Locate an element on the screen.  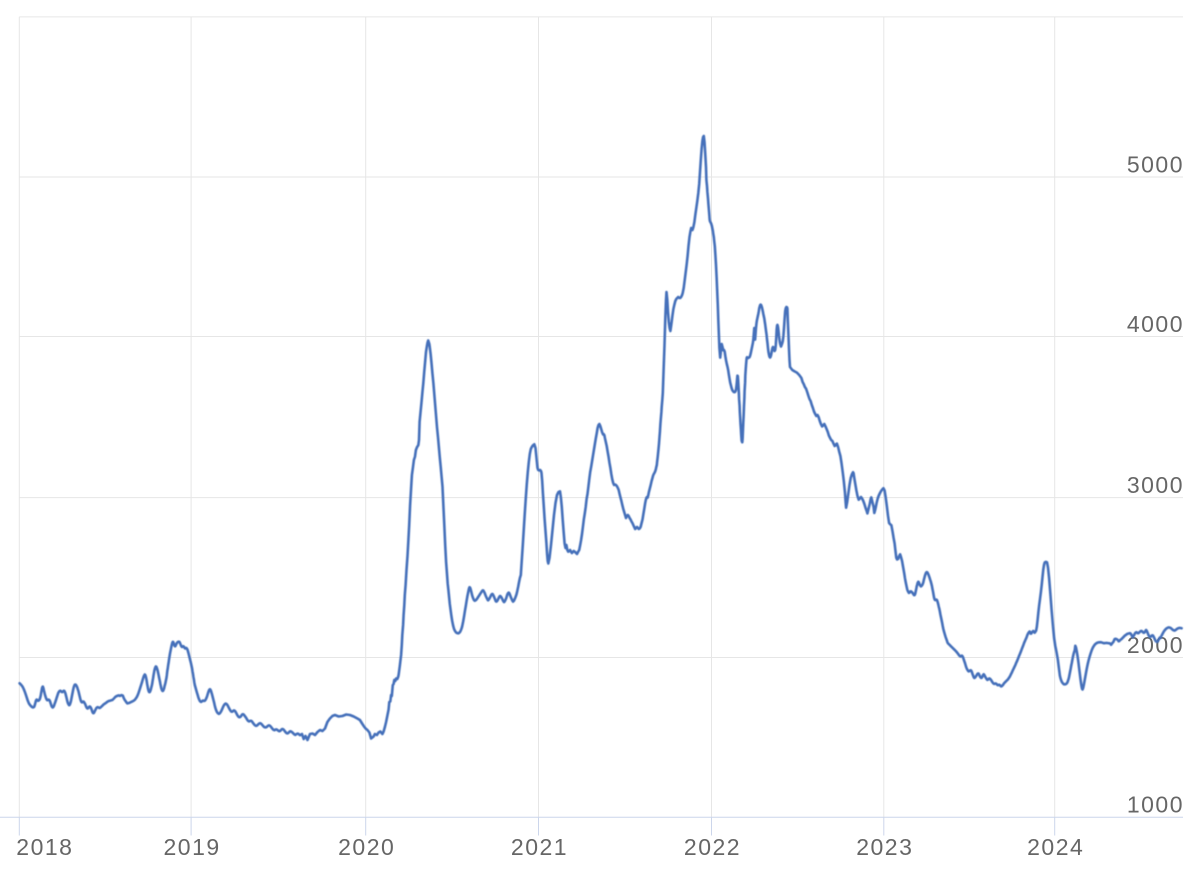
svg-text: 2020 is located at coordinates (366, 847).